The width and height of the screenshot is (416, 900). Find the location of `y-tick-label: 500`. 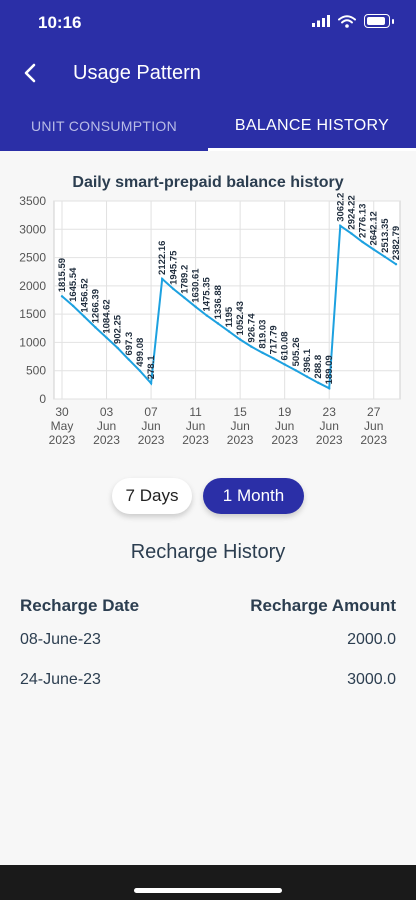

y-tick-label: 500 is located at coordinates (36, 371).